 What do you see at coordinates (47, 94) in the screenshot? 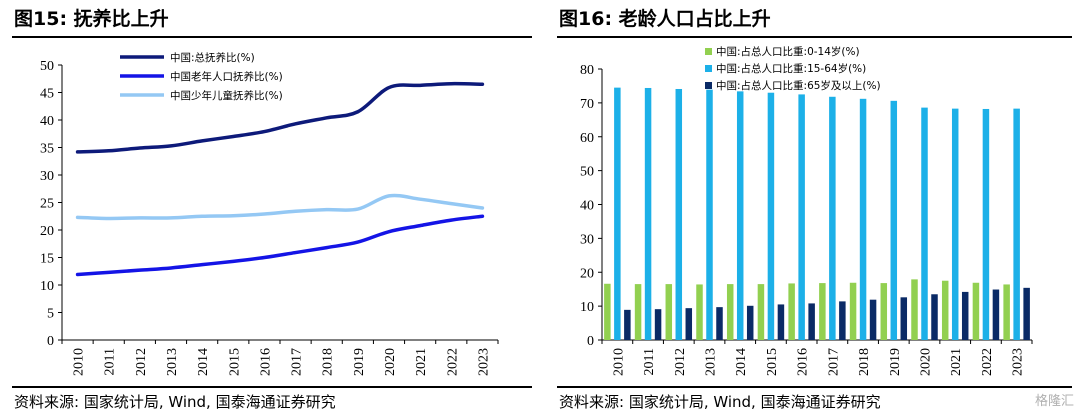
I see `y-tick-label: 45` at bounding box center [47, 94].